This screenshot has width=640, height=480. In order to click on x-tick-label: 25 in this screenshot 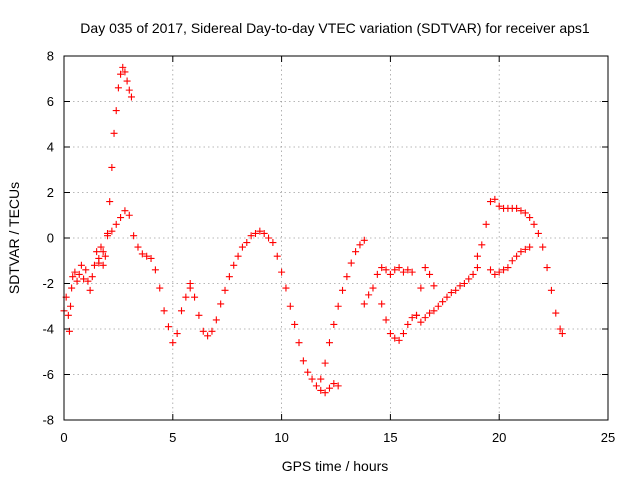, I will do `click(608, 437)`.